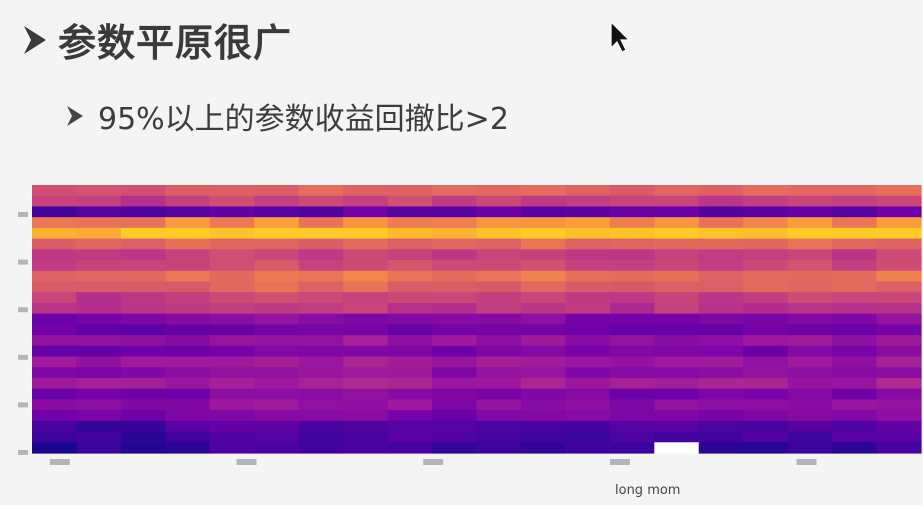  What do you see at coordinates (23, 310) in the screenshot?
I see `y-tick-mark` at bounding box center [23, 310].